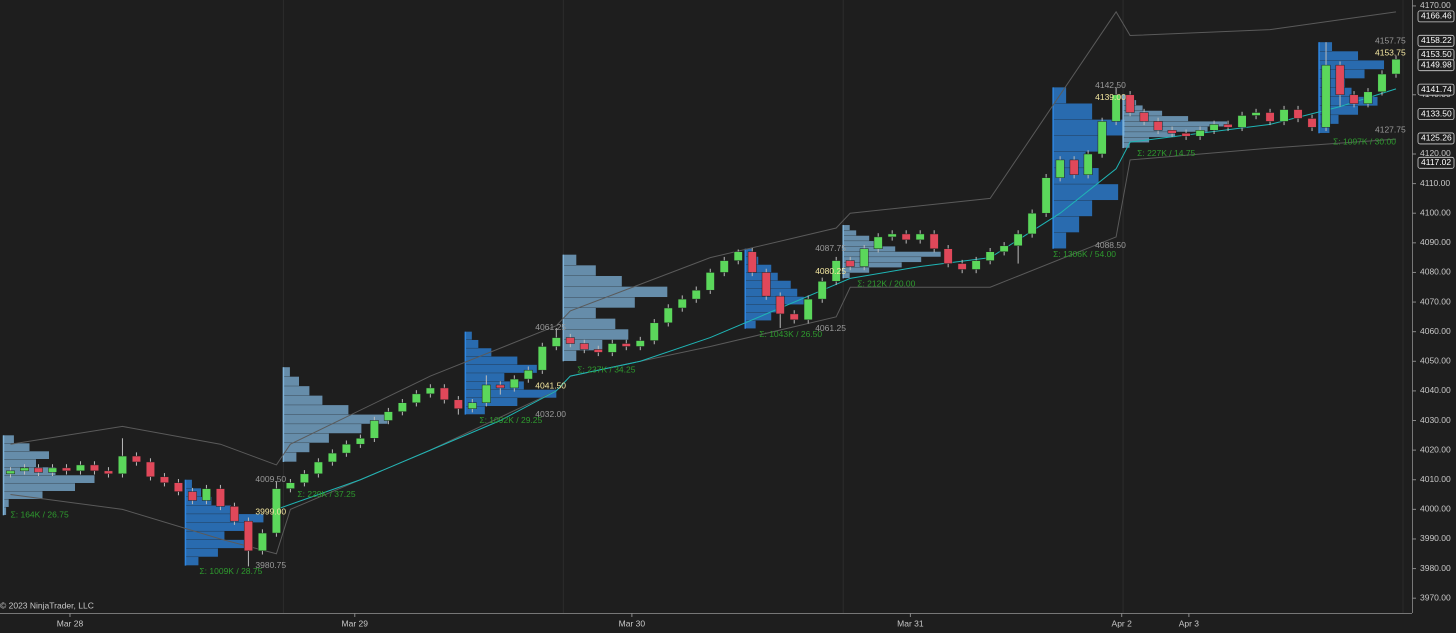  I want to click on annotation: 3999.00, so click(270, 512).